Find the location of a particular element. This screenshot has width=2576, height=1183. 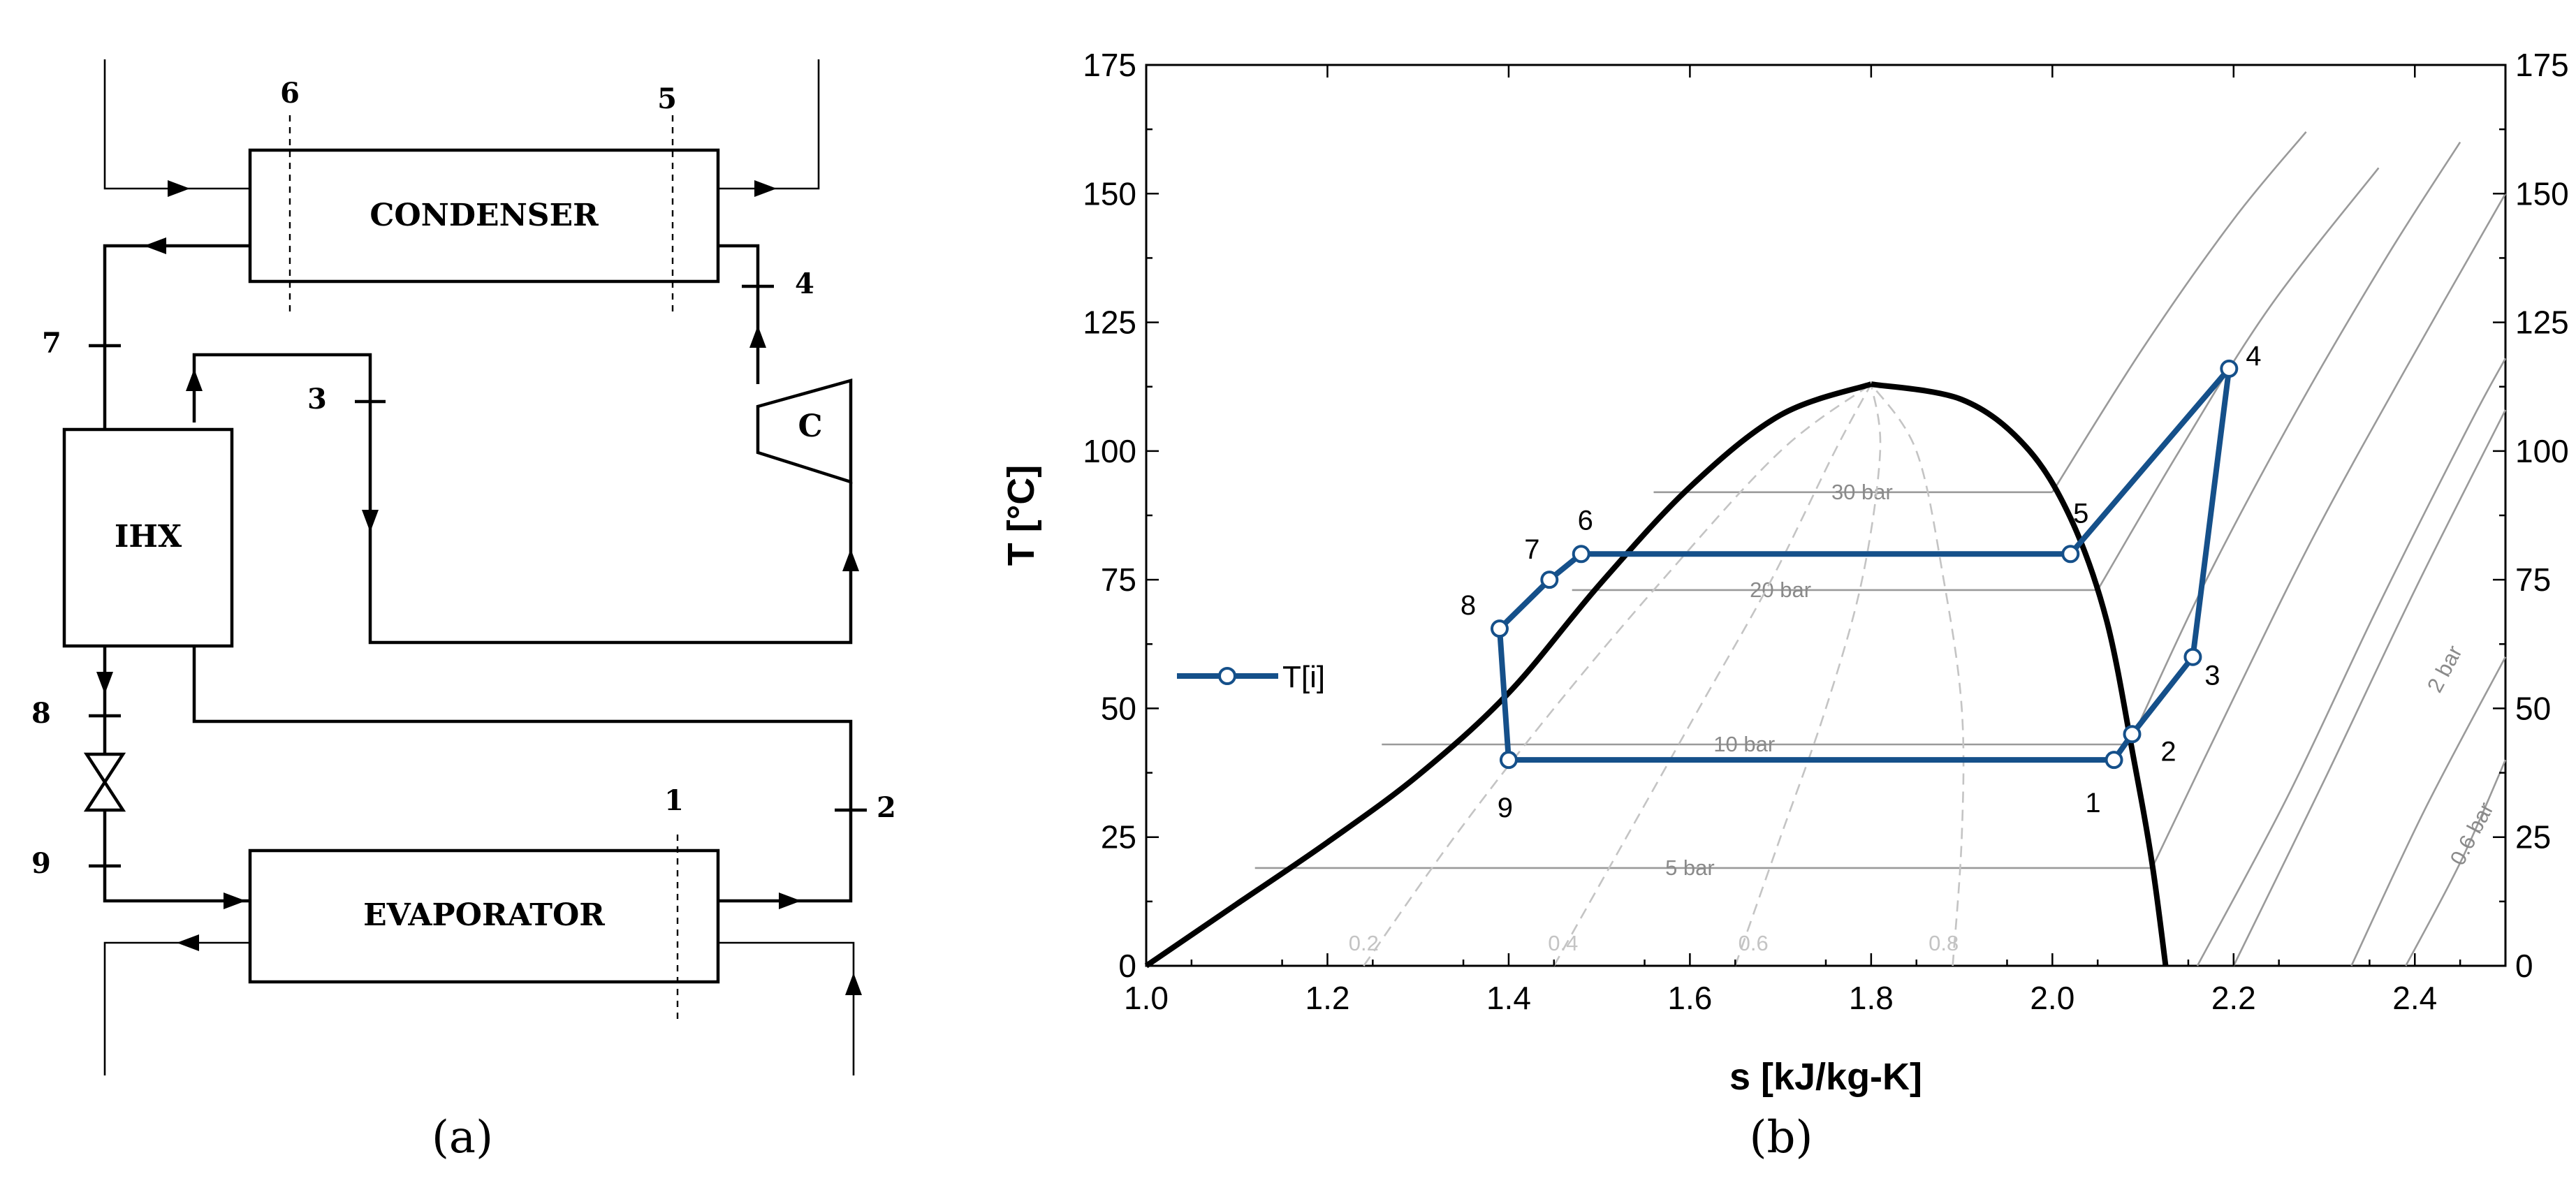

x-axis-title: s [kJ/kg-K] is located at coordinates (1826, 1077).